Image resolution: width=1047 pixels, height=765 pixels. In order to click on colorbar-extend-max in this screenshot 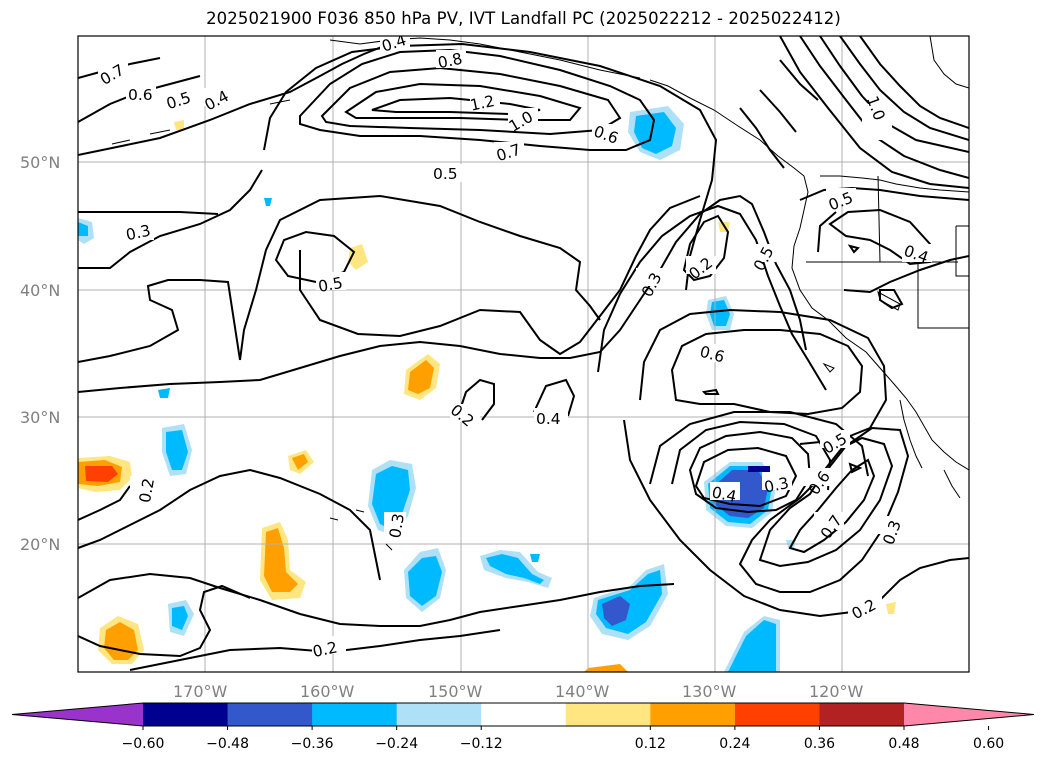, I will do `click(969, 714)`.